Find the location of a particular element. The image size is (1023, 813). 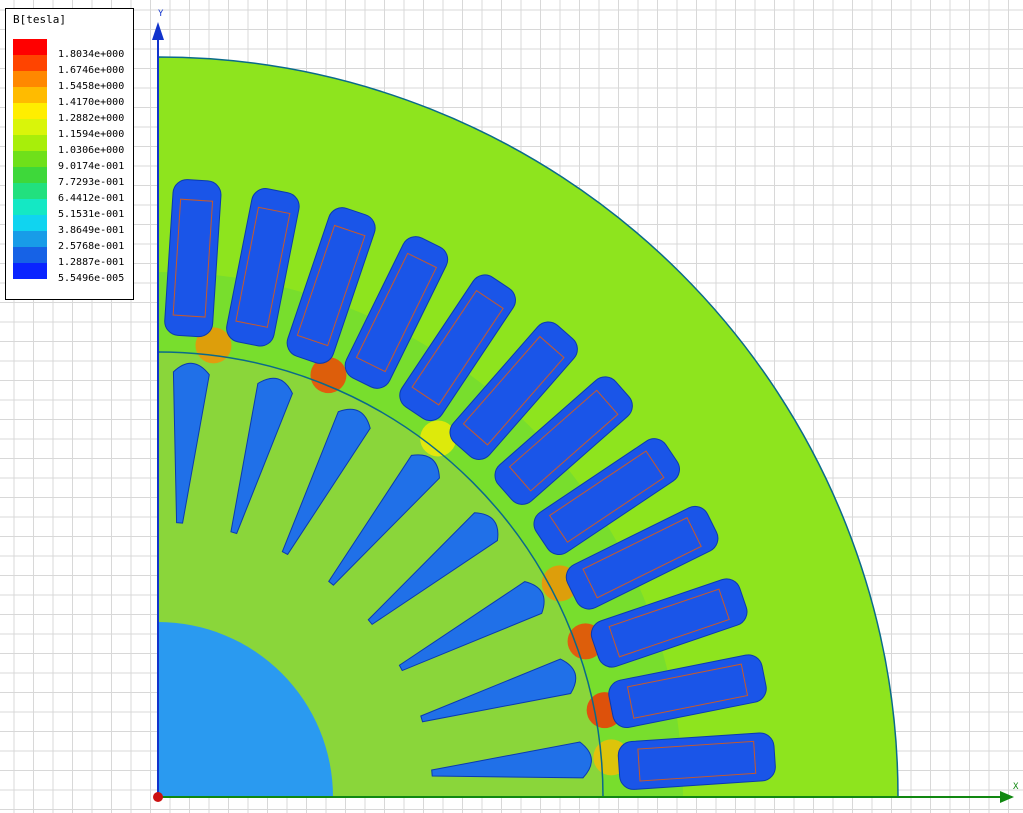

legend-value-label: 1.2887e-001 is located at coordinates (91, 262).